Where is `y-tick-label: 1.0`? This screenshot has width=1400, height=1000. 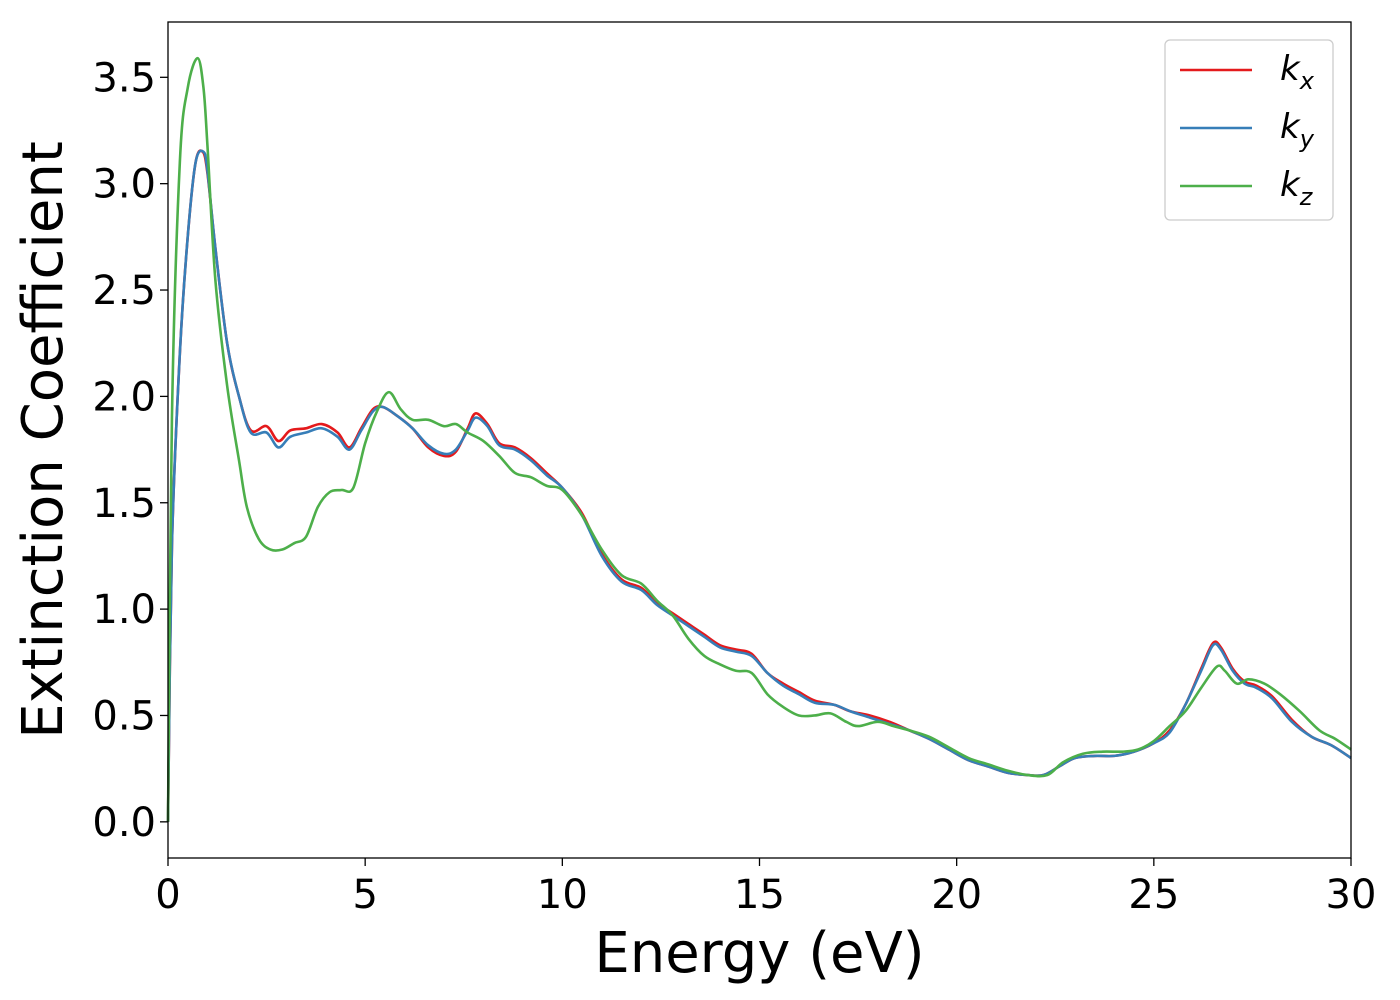 y-tick-label: 1.0 is located at coordinates (124, 610).